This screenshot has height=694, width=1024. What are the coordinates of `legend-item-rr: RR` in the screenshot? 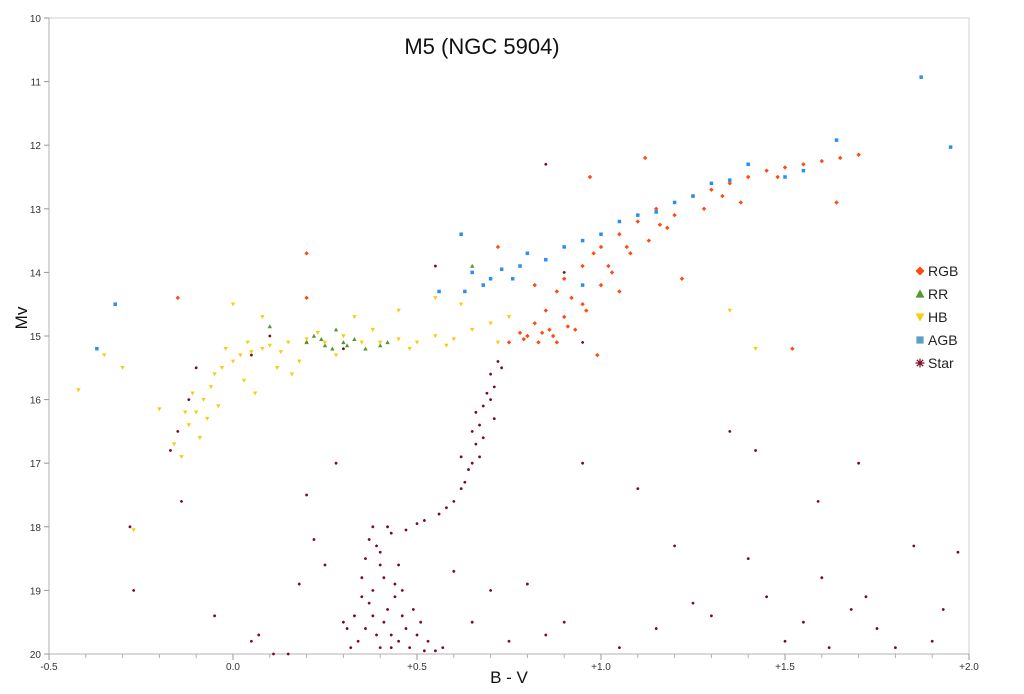 It's located at (931, 294).